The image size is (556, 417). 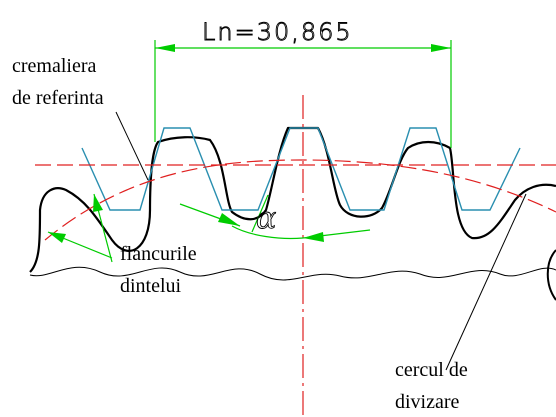 What do you see at coordinates (427, 402) in the screenshot?
I see `circle-label-line2: divizare` at bounding box center [427, 402].